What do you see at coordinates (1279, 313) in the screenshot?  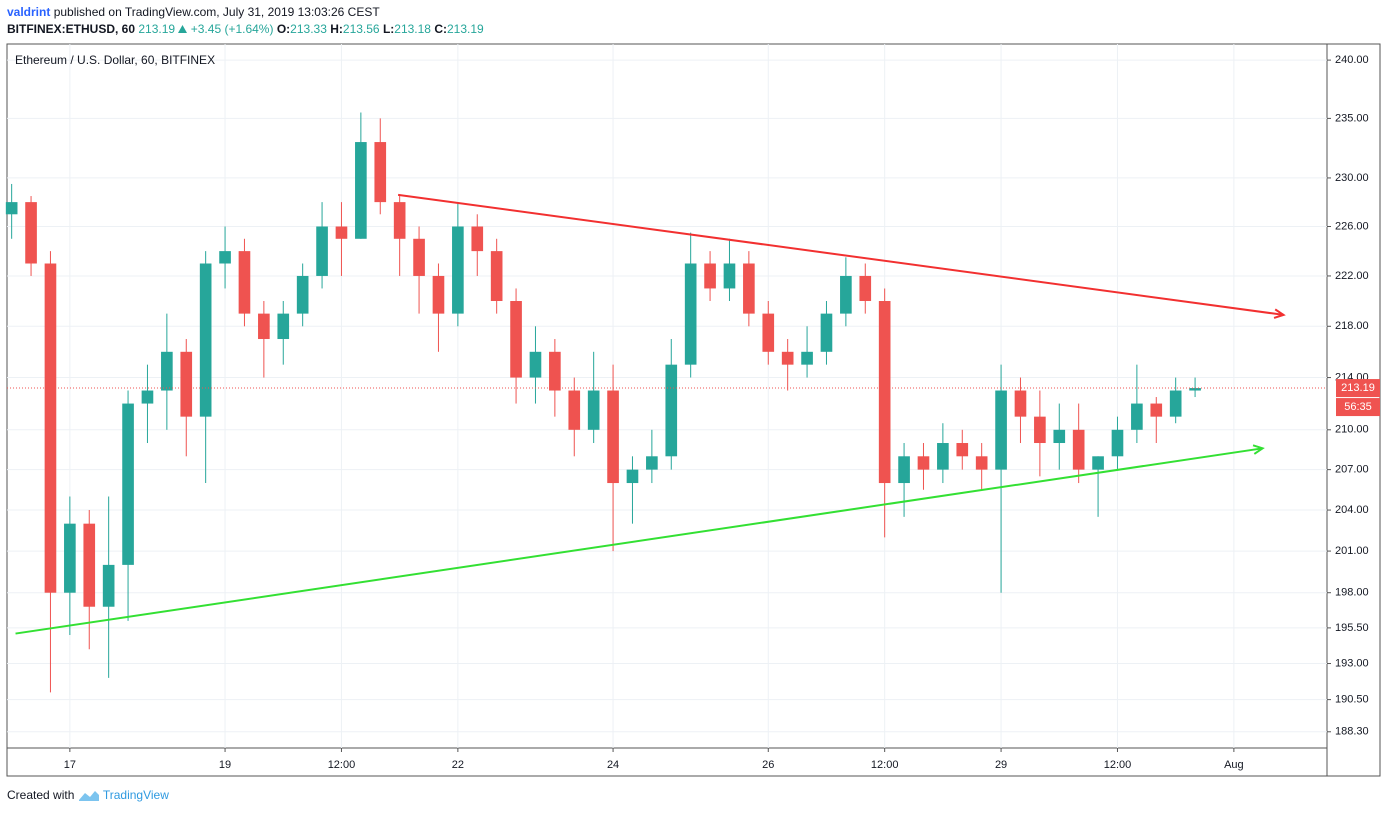 I see `trendline-arrow` at bounding box center [1279, 313].